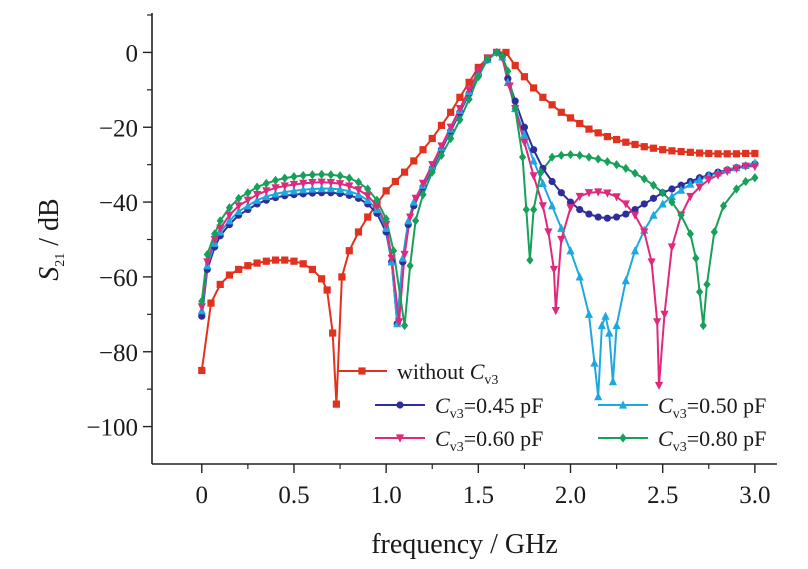 The image size is (808, 569). I want to click on x-axis-title: frequency / GHz, so click(464, 544).